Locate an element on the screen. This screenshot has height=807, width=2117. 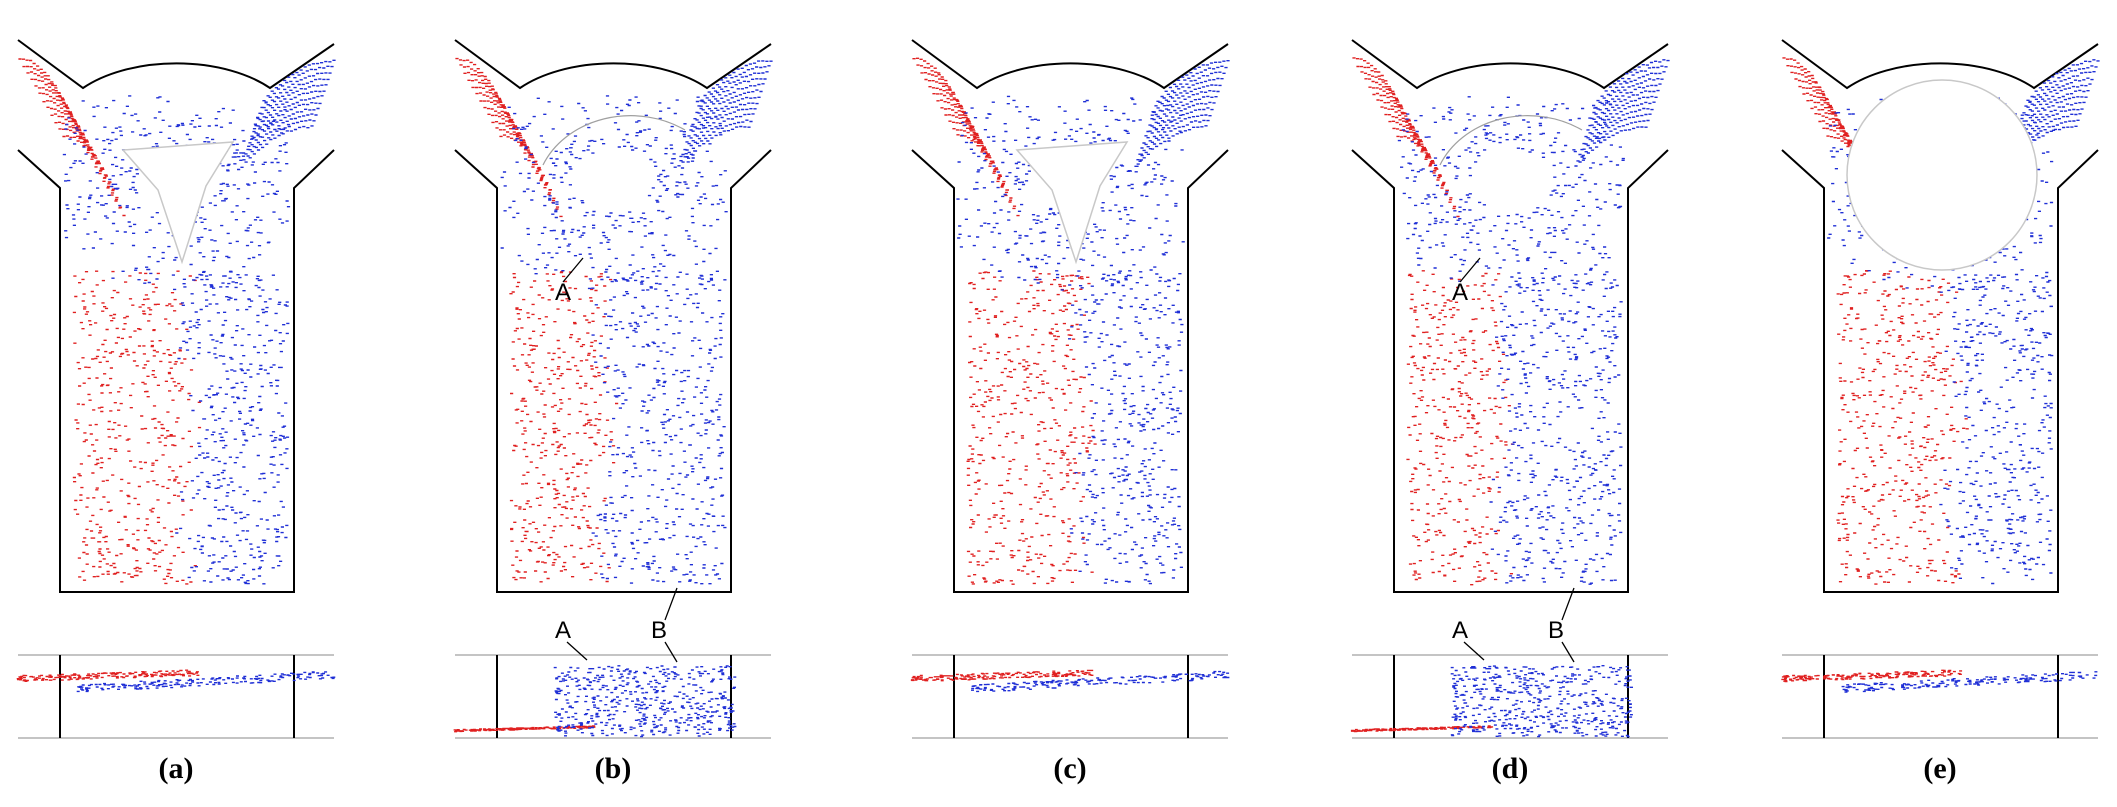
panel-d: A A B (d) is located at coordinates (1510, 412).